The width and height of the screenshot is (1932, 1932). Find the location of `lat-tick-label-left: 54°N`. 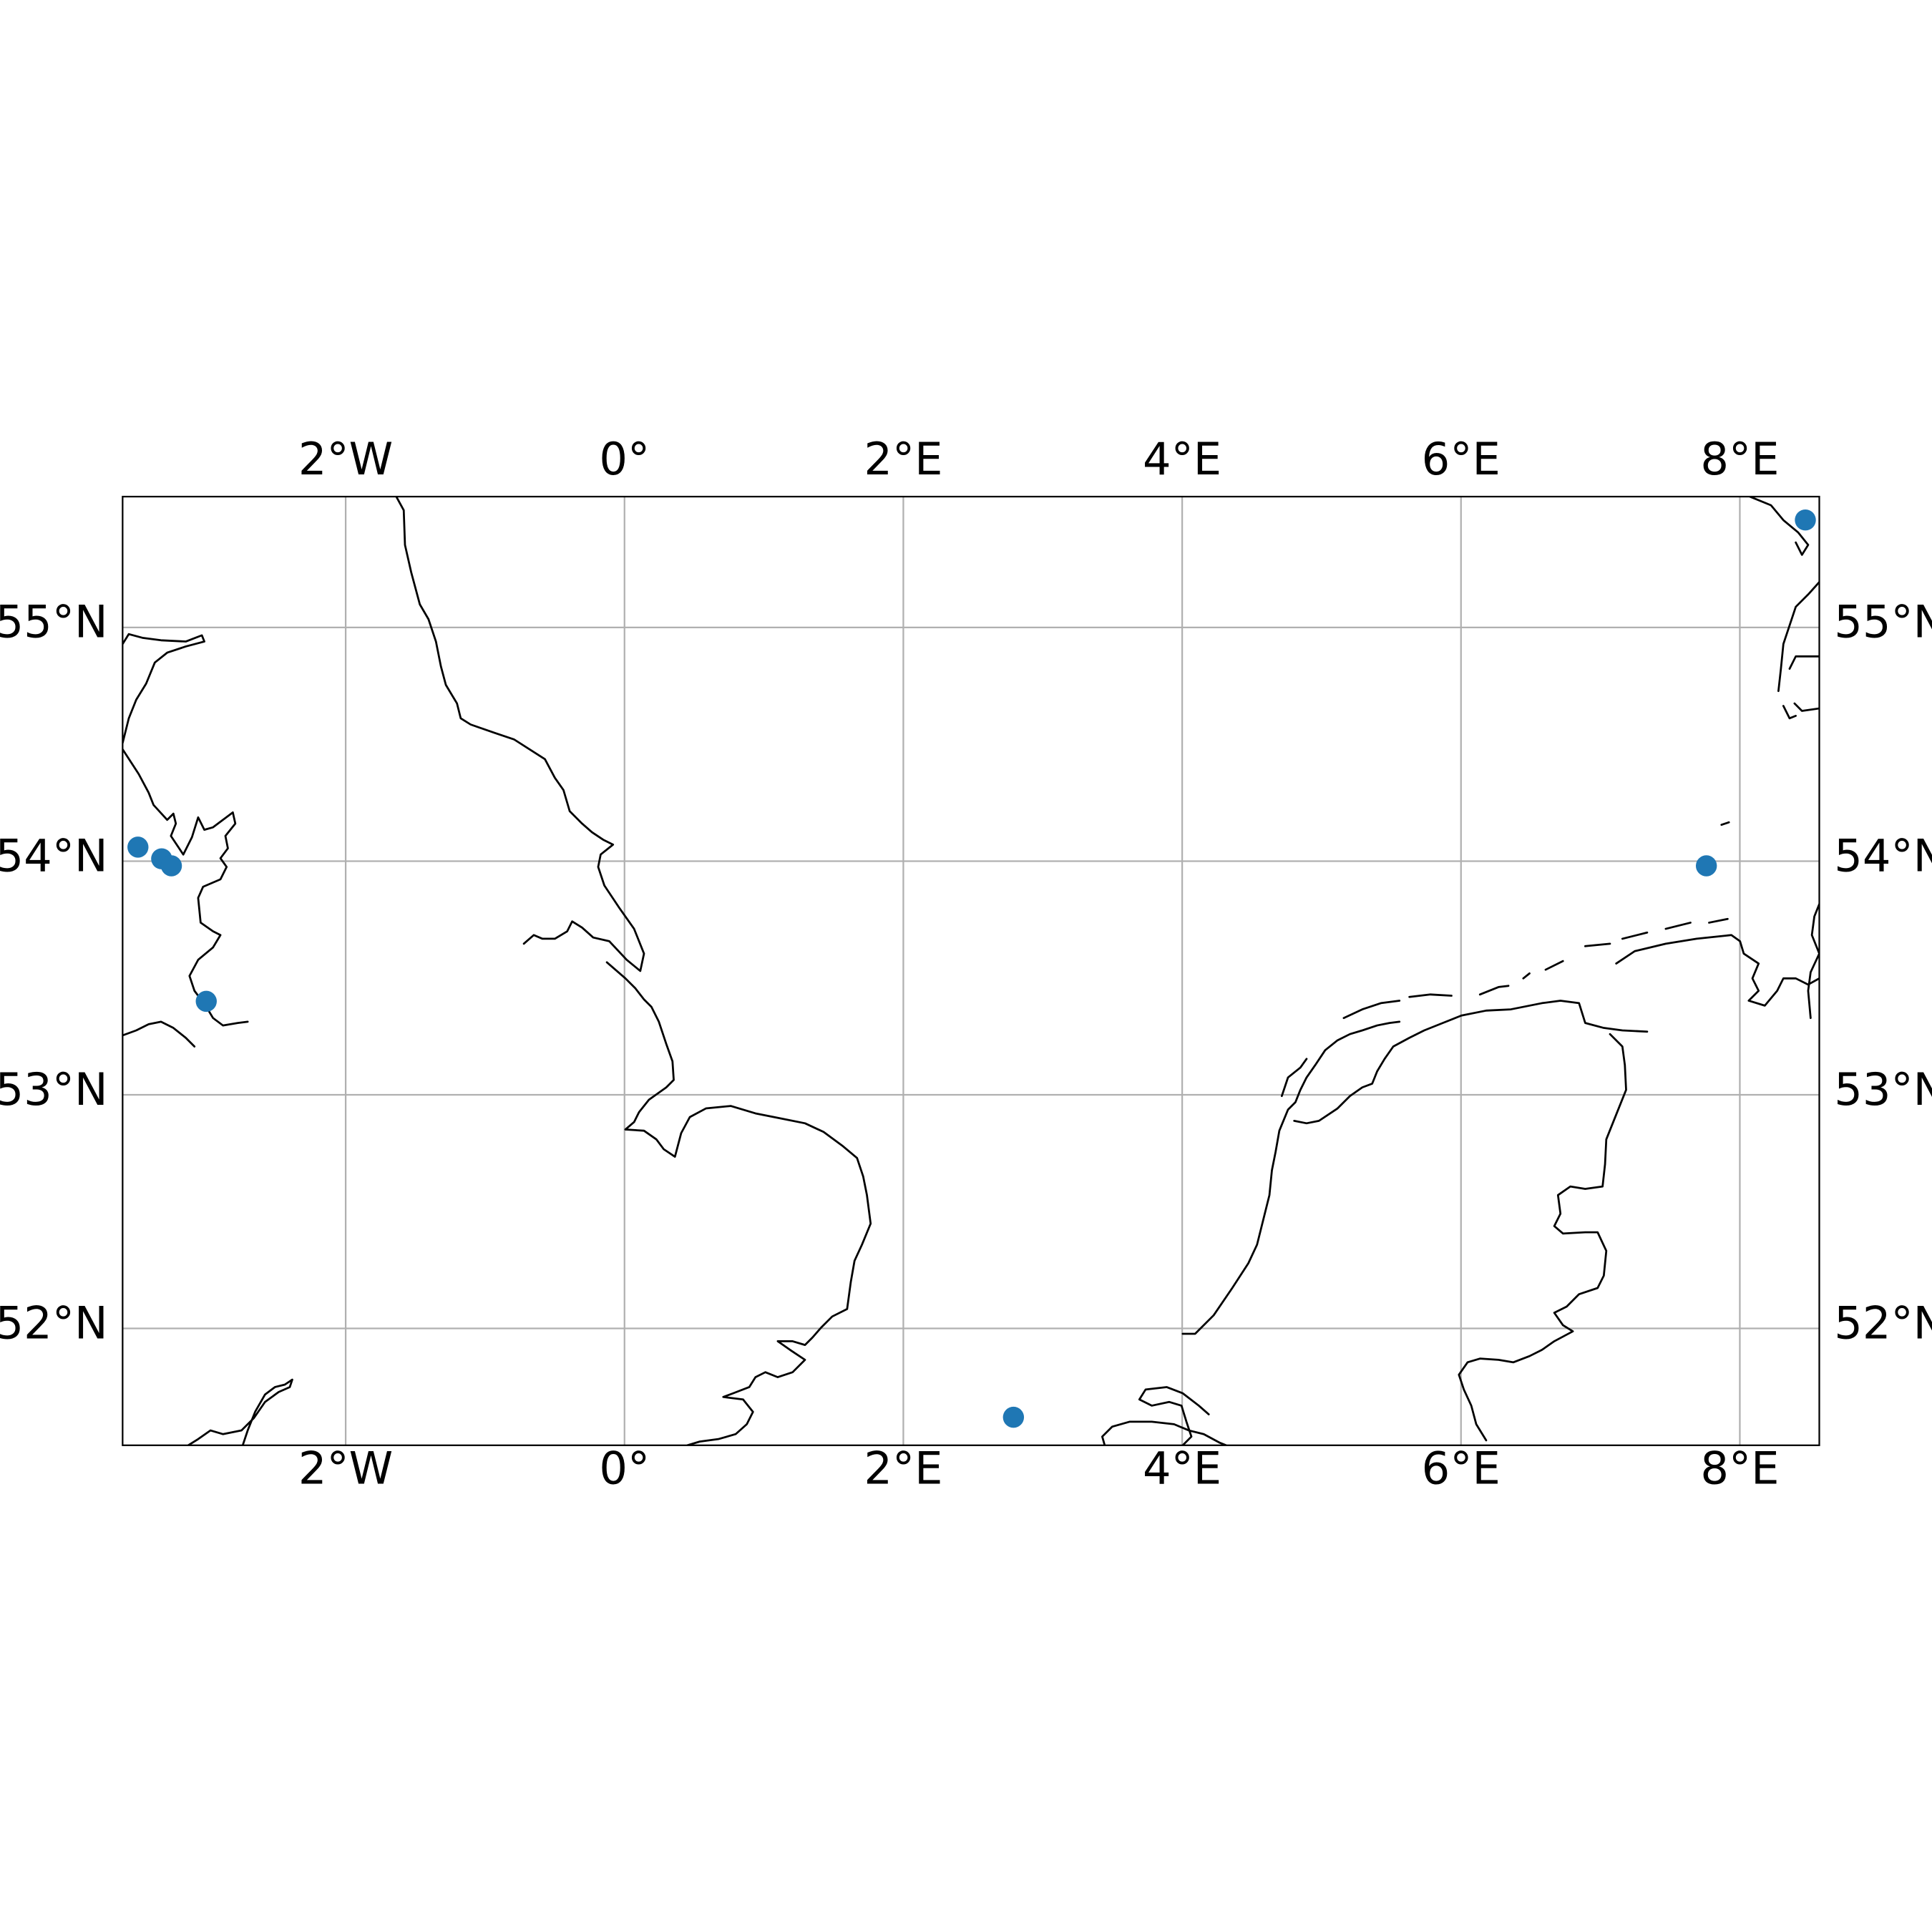

lat-tick-label-left: 54°N is located at coordinates (54, 855).